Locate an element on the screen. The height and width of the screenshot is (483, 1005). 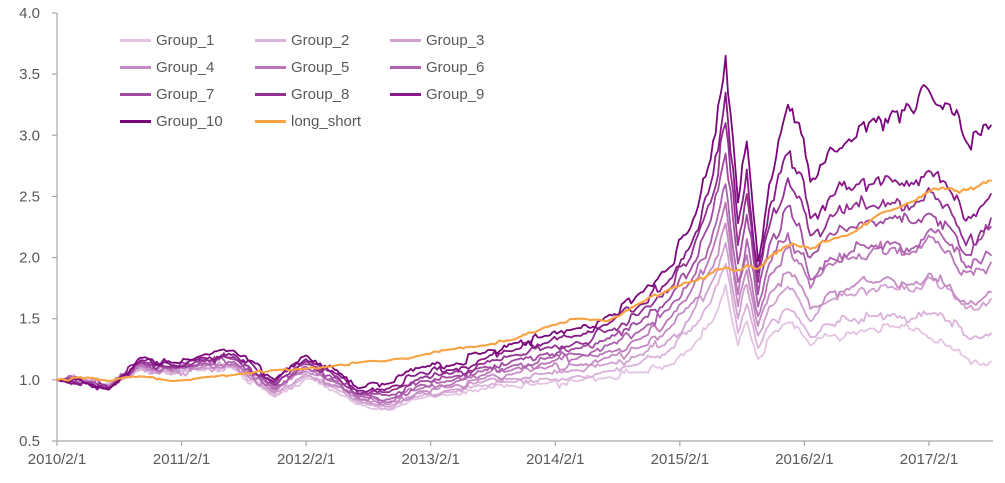
y-tick-label: 2.0 is located at coordinates (29, 258).